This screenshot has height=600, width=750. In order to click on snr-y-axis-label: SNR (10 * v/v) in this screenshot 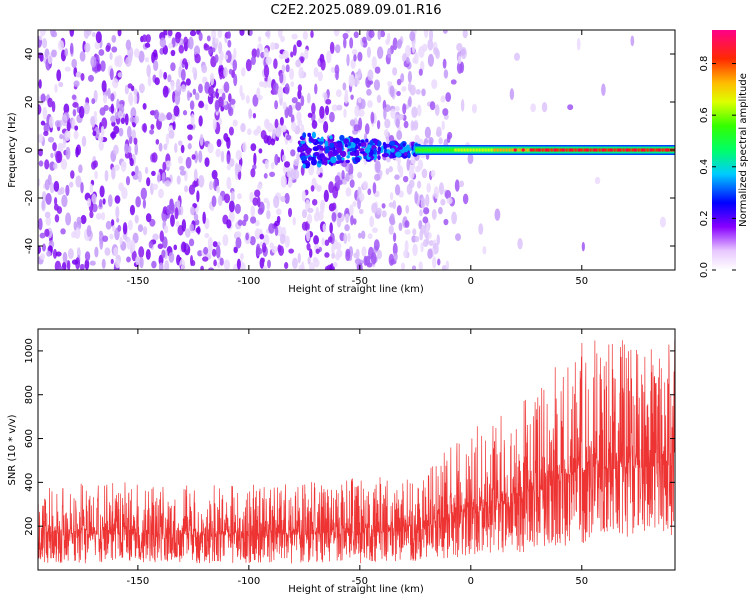, I will do `click(12, 449)`.